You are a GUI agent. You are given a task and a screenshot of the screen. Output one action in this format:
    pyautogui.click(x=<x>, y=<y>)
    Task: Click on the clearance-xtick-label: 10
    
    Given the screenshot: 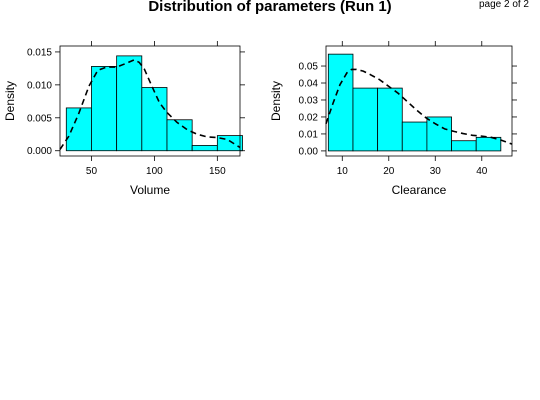 What is the action you would take?
    pyautogui.click(x=343, y=171)
    